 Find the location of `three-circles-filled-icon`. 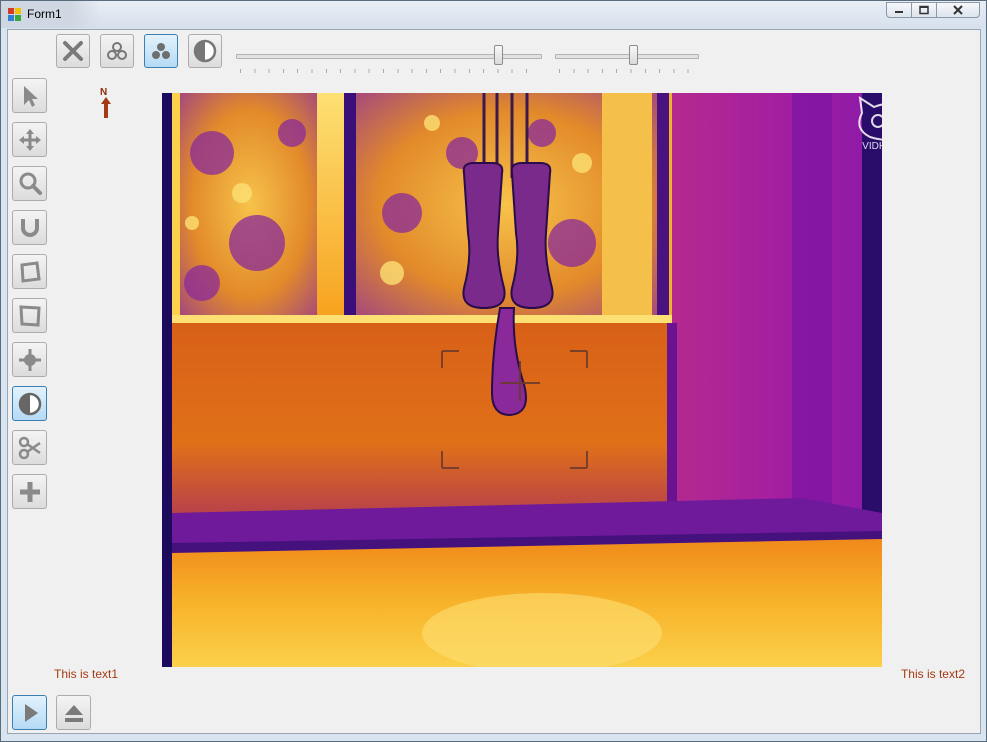

three-circles-filled-icon is located at coordinates (161, 51).